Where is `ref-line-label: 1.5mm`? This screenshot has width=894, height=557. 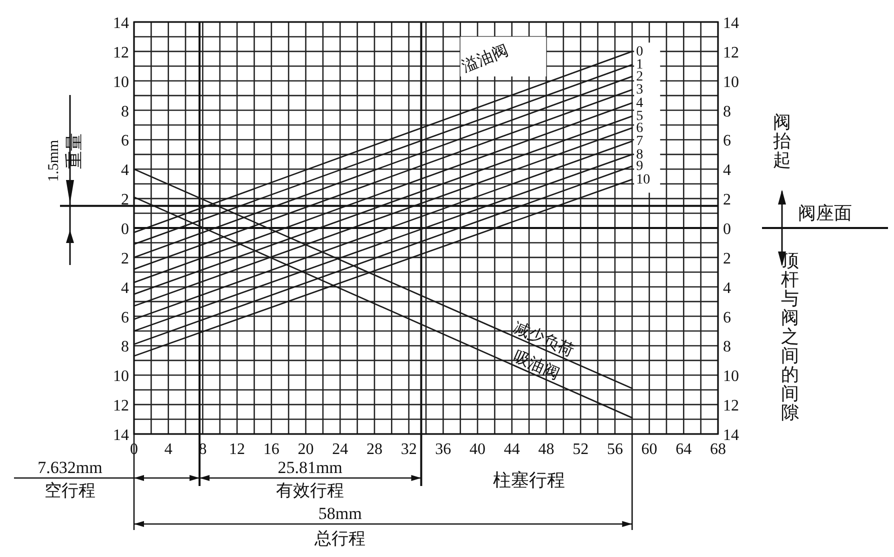 ref-line-label: 1.5mm is located at coordinates (54, 161).